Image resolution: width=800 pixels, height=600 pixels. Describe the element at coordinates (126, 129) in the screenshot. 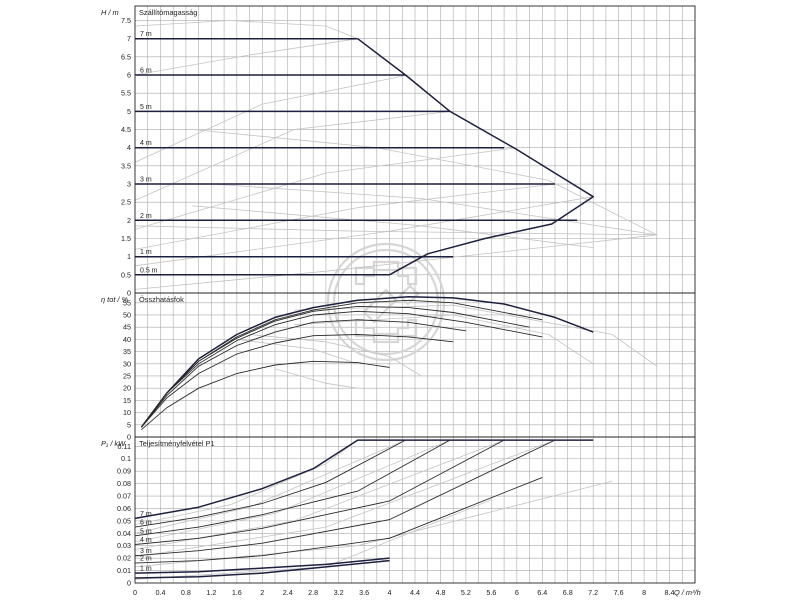

I see `y-tick-label: 4.5` at that location.